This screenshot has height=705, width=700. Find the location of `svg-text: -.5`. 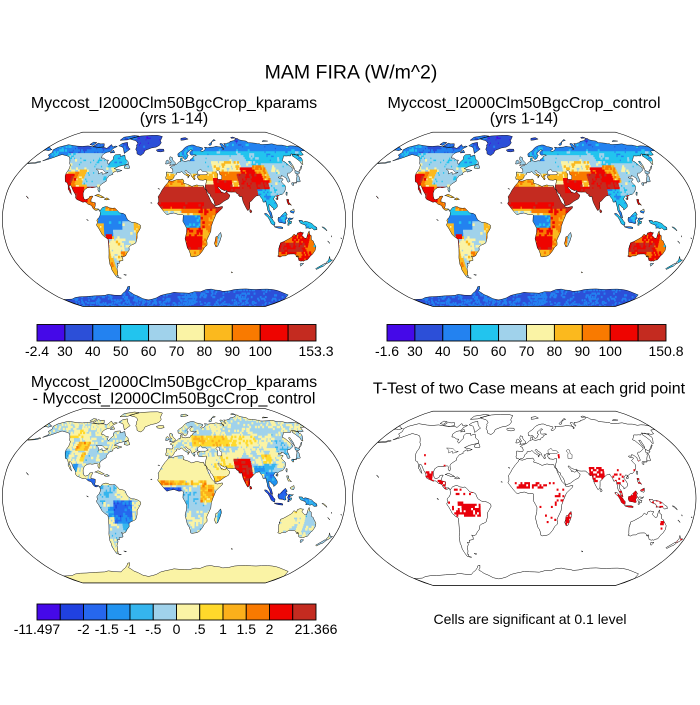

svg-text: -.5 is located at coordinates (153, 629).